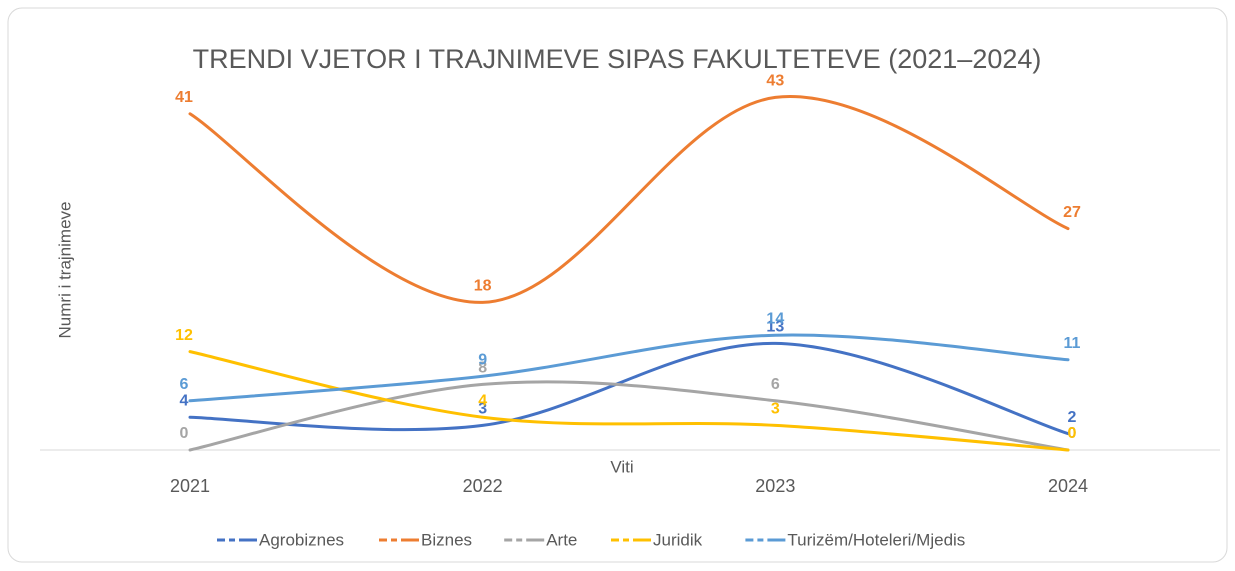 Image resolution: width=1235 pixels, height=571 pixels. What do you see at coordinates (876, 539) in the screenshot?
I see `legend-label: Turizëm/Hoteleri/Mjedis` at bounding box center [876, 539].